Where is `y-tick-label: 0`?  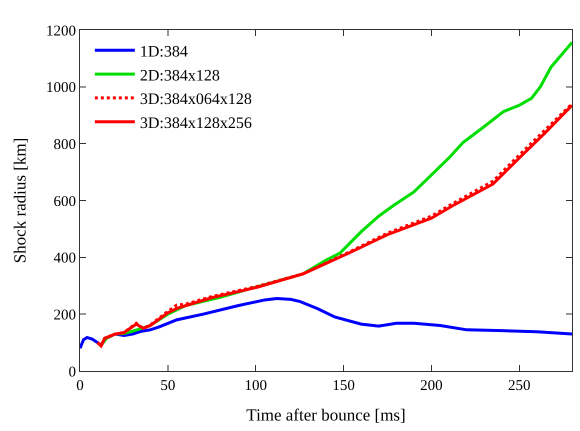
y-tick-label: 0 is located at coordinates (72, 372).